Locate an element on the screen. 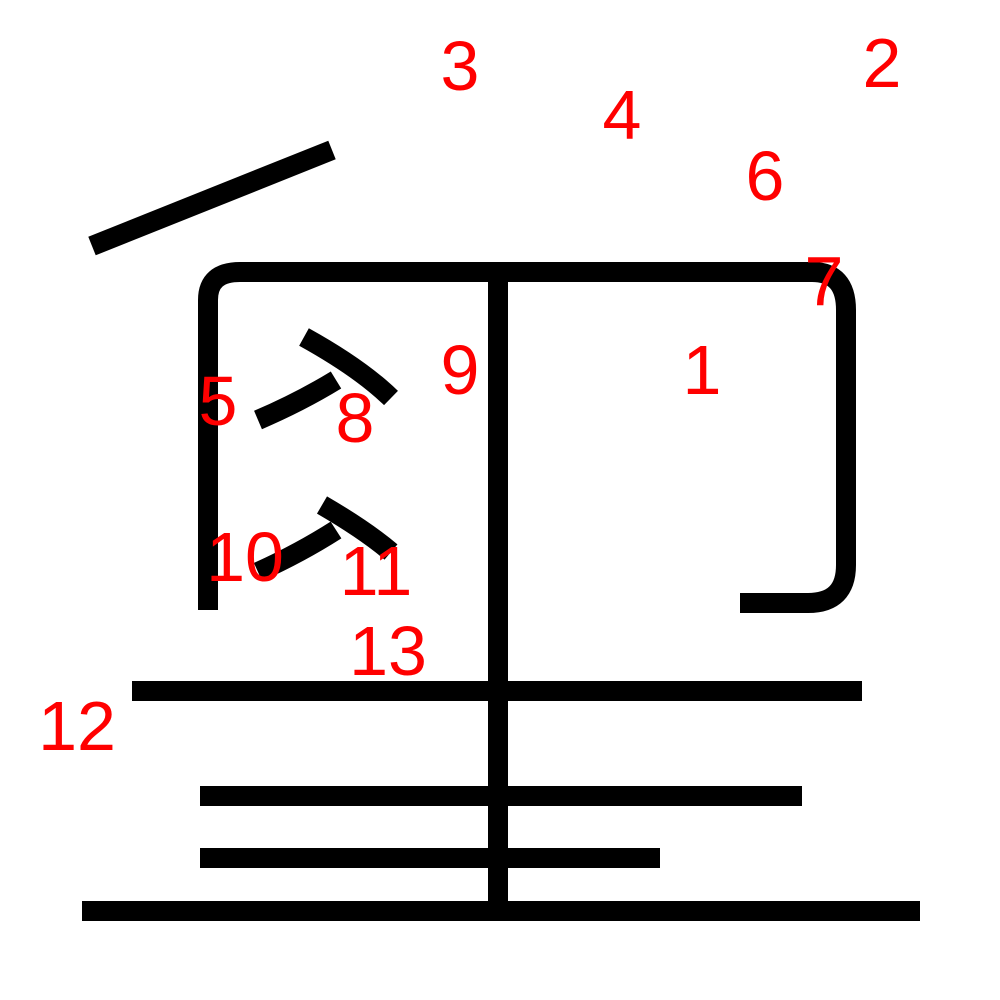 This screenshot has width=1000, height=1000. stroke-number-label-13: 13 is located at coordinates (388, 651).